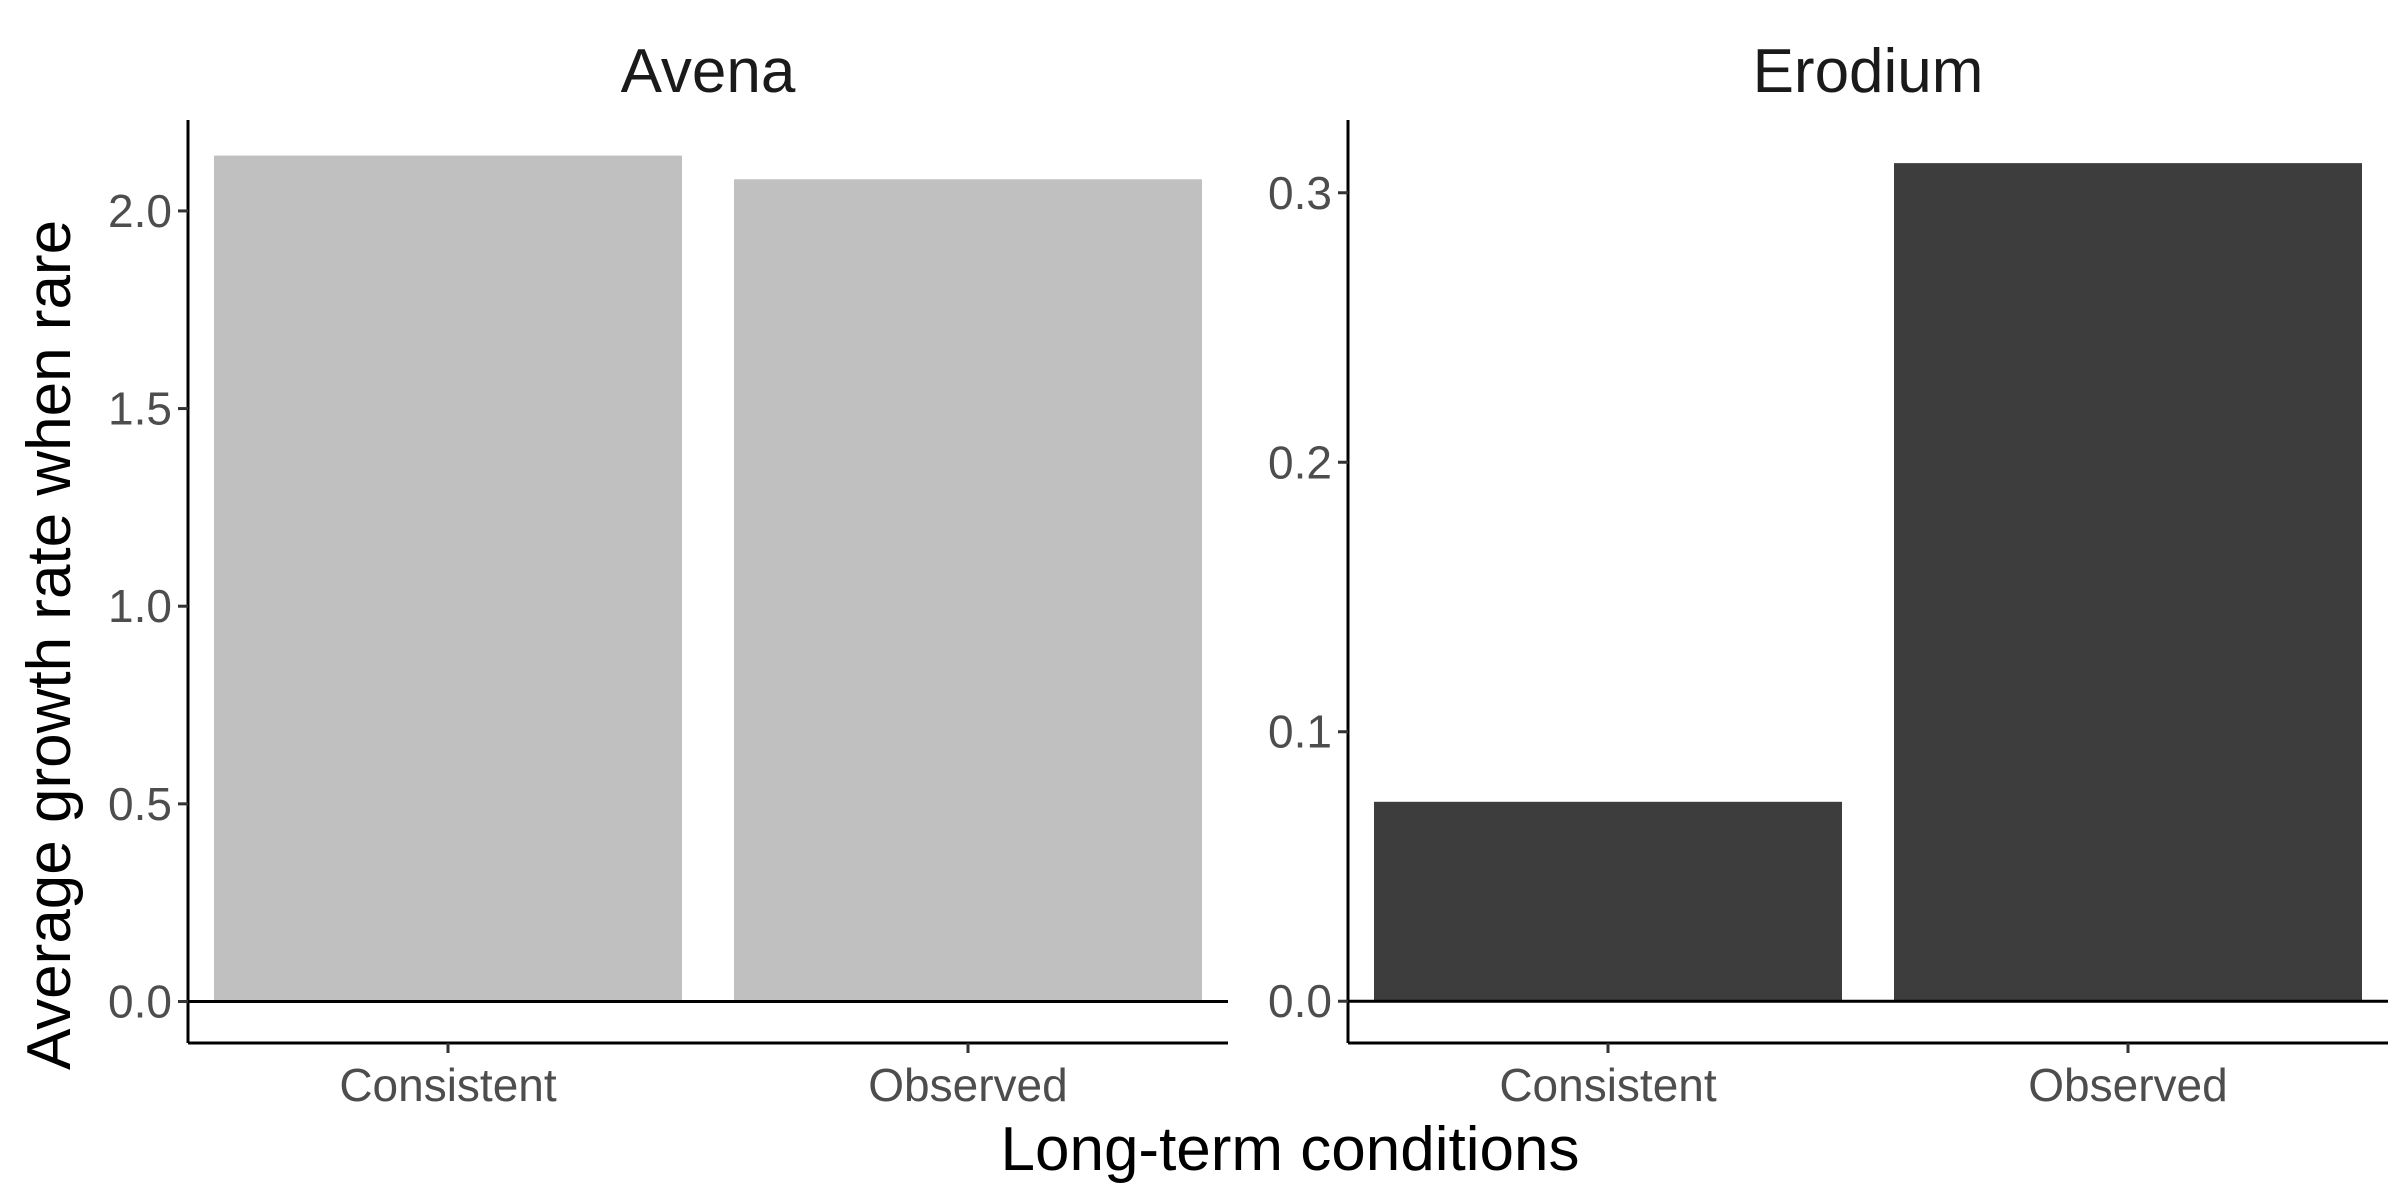 The height and width of the screenshot is (1200, 2400). Describe the element at coordinates (1290, 1149) in the screenshot. I see `x-axis-title: Long-term conditions` at that location.